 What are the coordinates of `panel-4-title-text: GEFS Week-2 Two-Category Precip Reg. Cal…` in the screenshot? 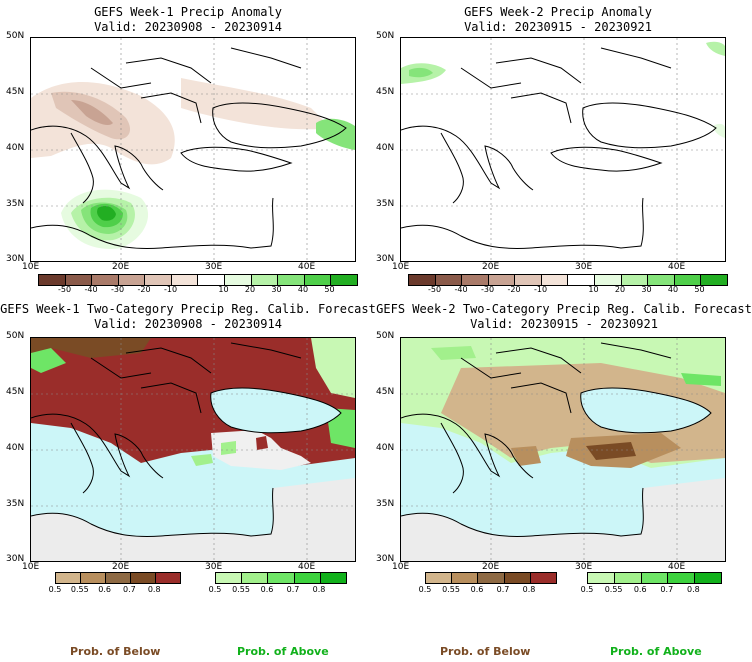 It's located at (564, 309).